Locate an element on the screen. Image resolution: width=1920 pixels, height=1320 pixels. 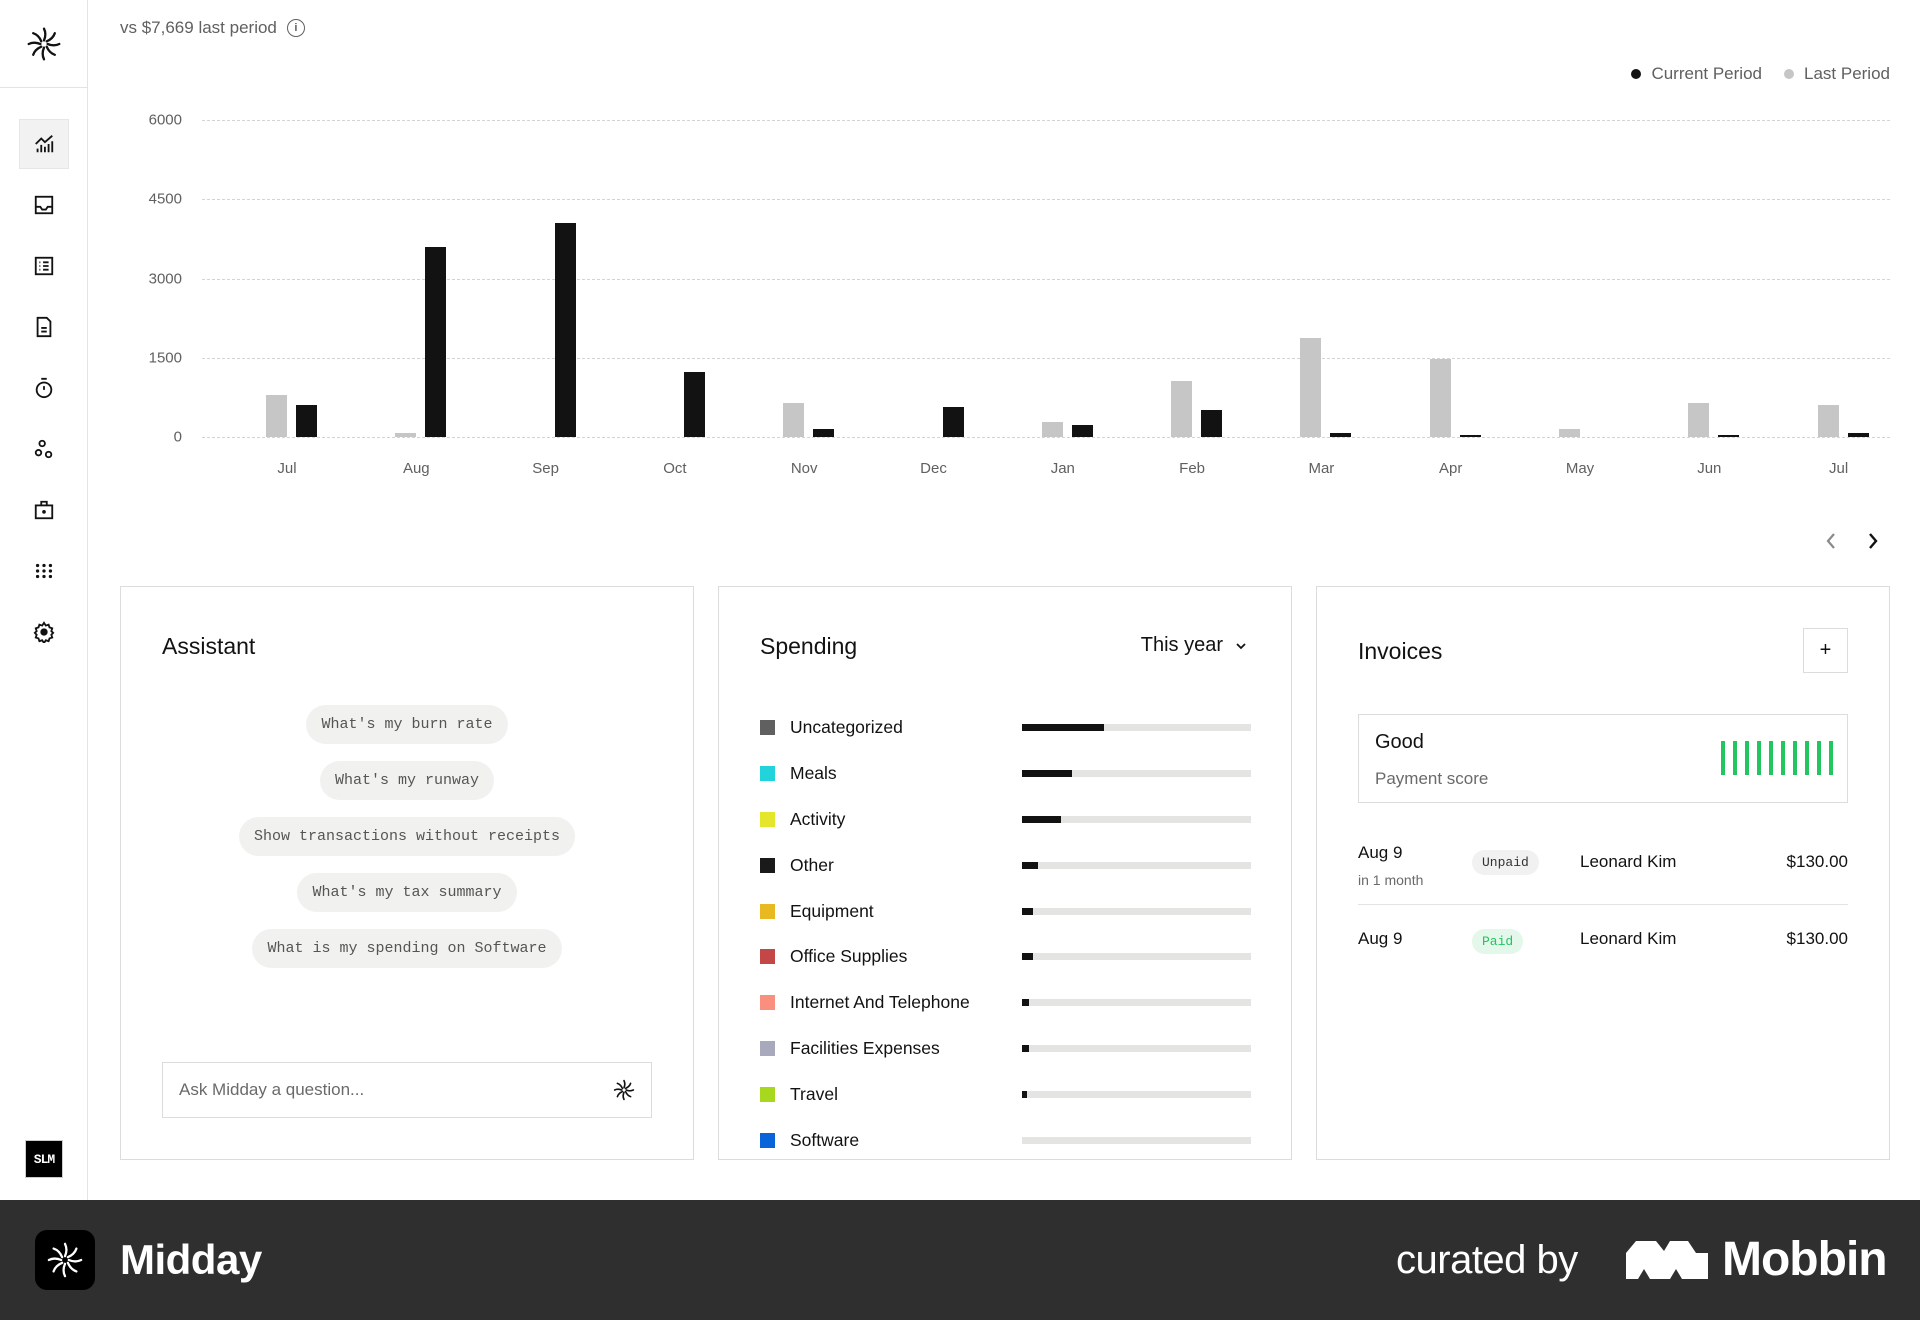
sidebar-item-customers is located at coordinates (44, 449).